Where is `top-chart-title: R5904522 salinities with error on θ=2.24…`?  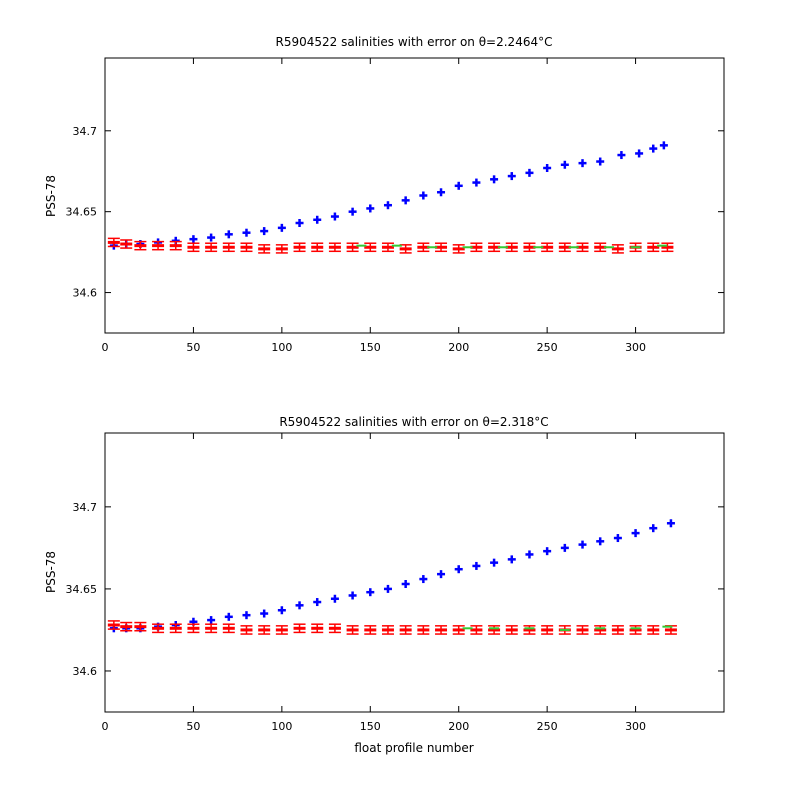 top-chart-title: R5904522 salinities with error on θ=2.24… is located at coordinates (414, 42).